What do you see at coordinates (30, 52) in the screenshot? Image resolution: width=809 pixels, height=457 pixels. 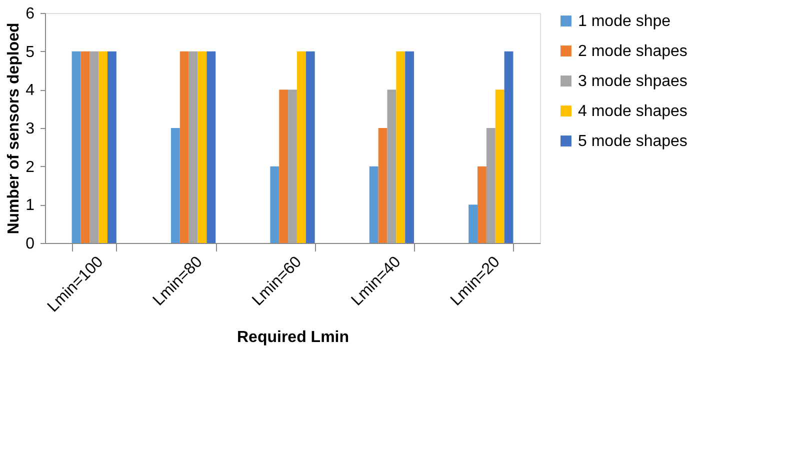 I see `y-tick-label: 5` at bounding box center [30, 52].